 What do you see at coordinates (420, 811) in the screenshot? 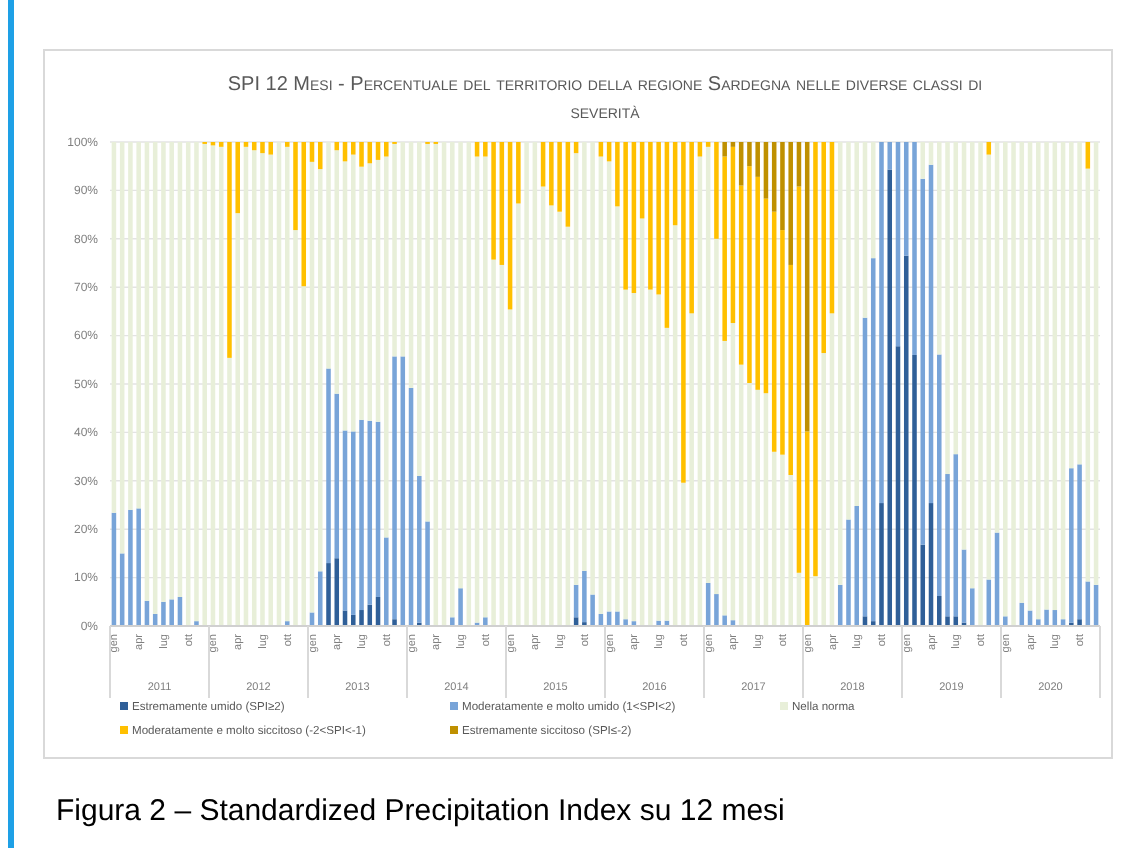
I see `text: Figura 2 – Standardized Precipitation Index su 12 mesi` at bounding box center [420, 811].